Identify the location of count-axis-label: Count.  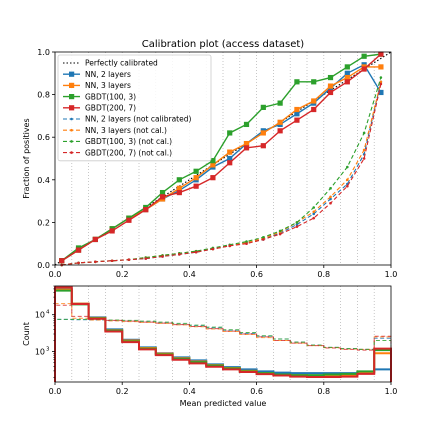
(26, 334).